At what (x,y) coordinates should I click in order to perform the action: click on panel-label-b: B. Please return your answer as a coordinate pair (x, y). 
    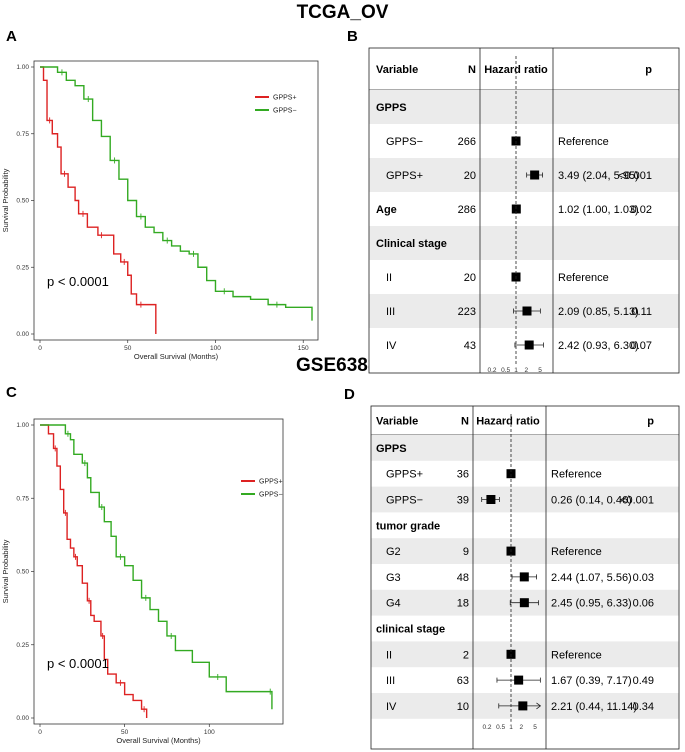
    Looking at the image, I should click on (352, 36).